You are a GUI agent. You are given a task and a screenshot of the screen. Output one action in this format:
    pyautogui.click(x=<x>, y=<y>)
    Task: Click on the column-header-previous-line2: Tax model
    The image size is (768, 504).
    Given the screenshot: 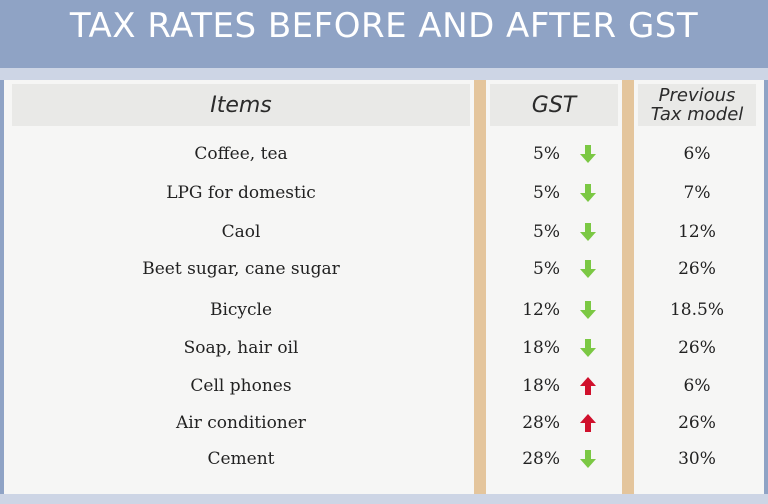 What is the action you would take?
    pyautogui.click(x=697, y=114)
    